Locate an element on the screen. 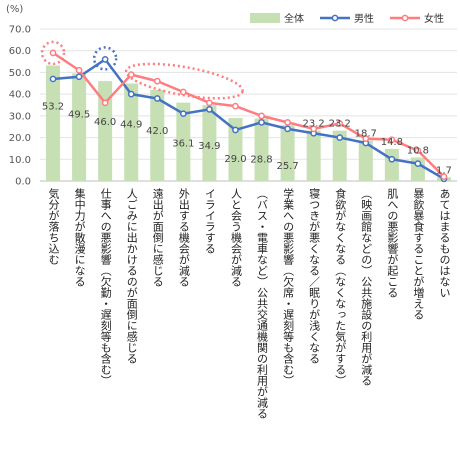 This screenshot has width=460, height=449. data-label: 36.1 is located at coordinates (183, 144).